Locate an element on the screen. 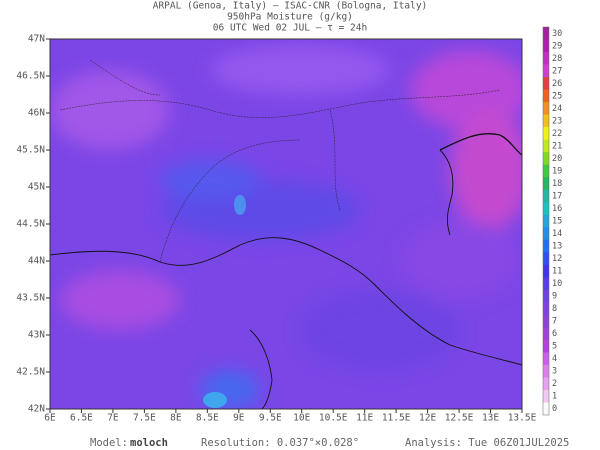 Image resolution: width=600 pixels, height=450 pixels. lat-label: 46N is located at coordinates (36, 113).